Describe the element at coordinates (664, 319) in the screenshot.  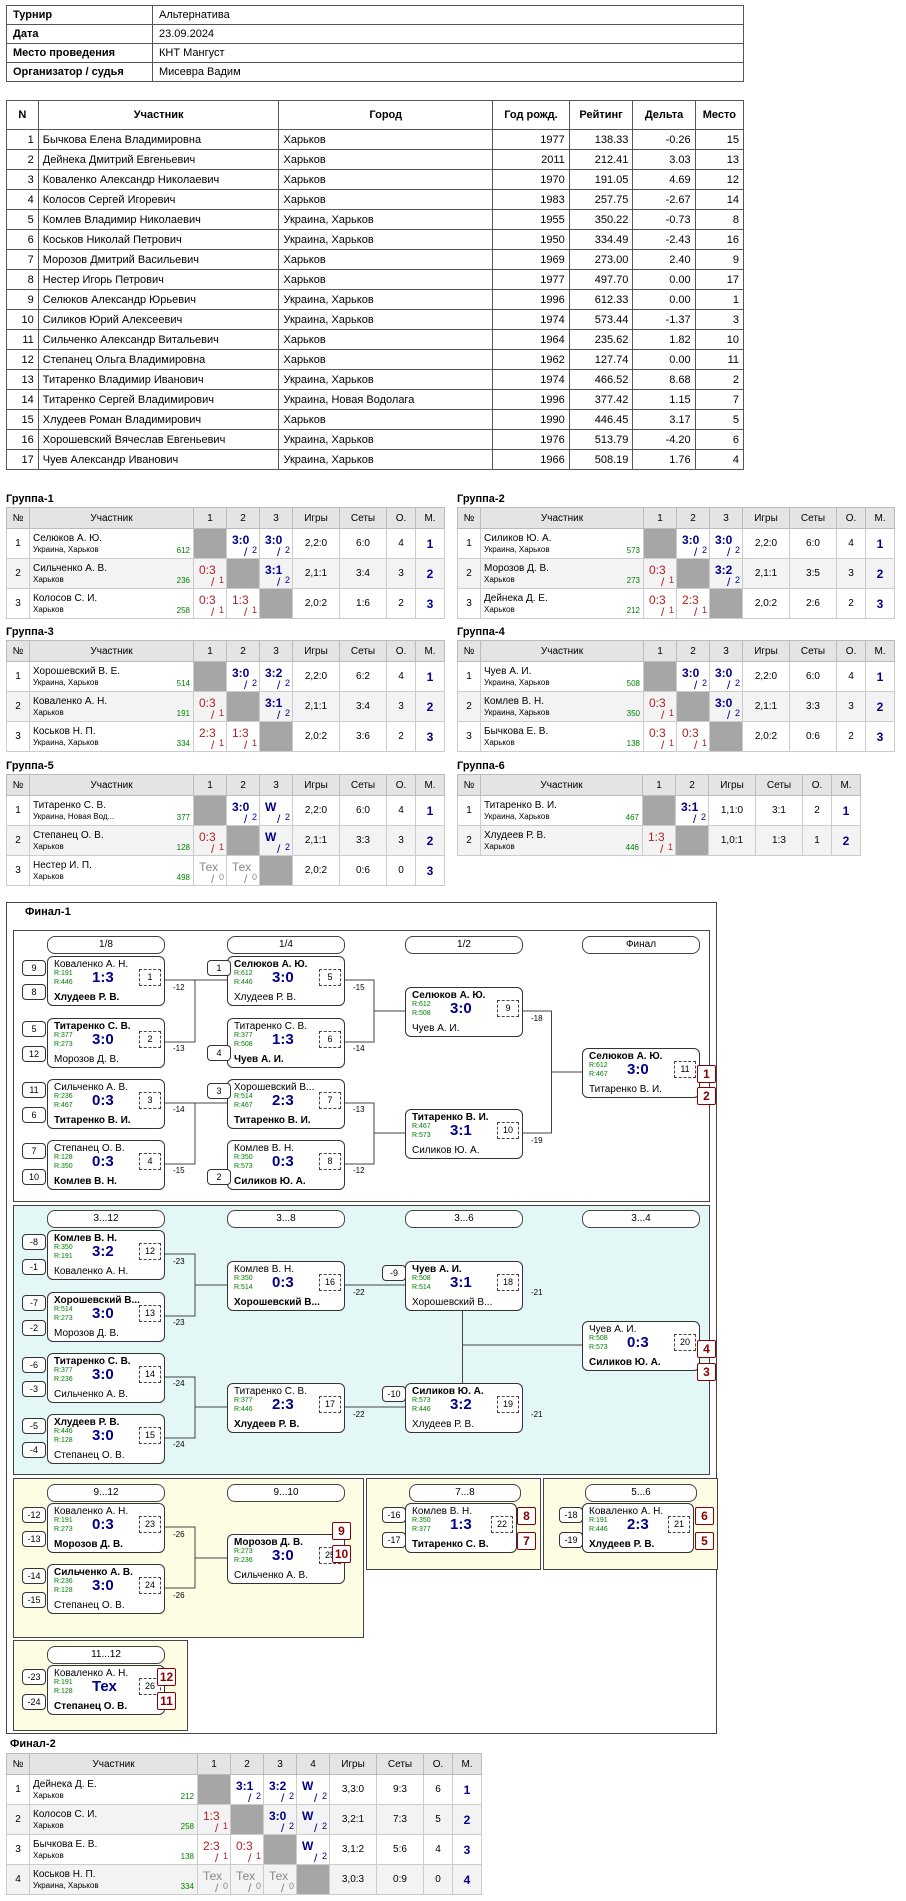
I see `player-cell: -1.37` at that location.